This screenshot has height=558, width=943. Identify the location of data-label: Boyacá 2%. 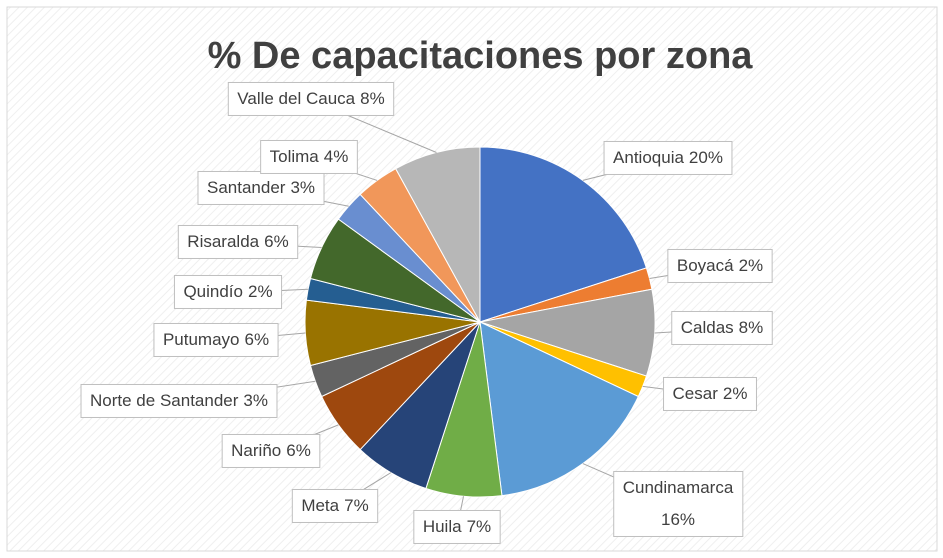
(720, 265).